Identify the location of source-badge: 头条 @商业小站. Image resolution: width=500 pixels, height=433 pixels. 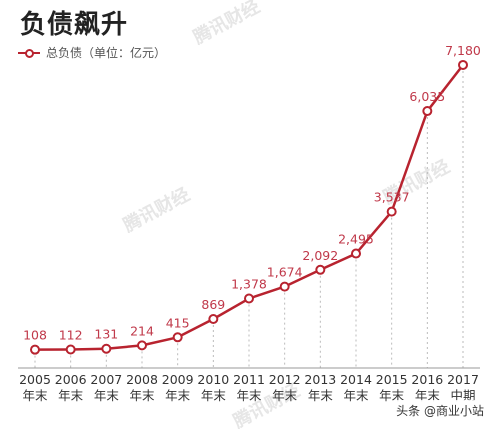
(440, 410).